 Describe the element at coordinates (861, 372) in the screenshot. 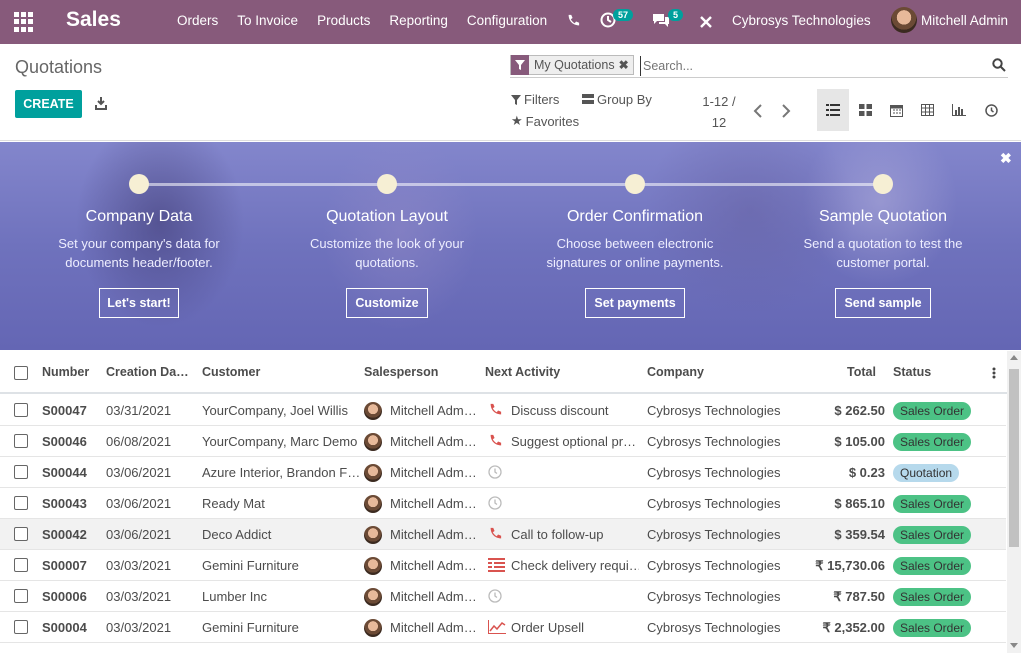

I see `column-total: Total` at that location.